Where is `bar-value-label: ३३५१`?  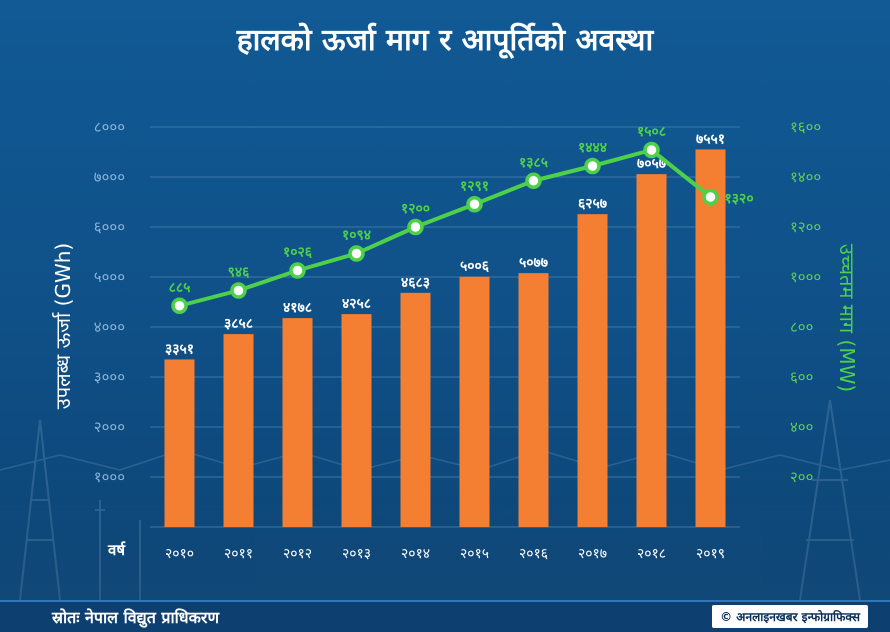
bar-value-label: ३३५१ is located at coordinates (179, 349).